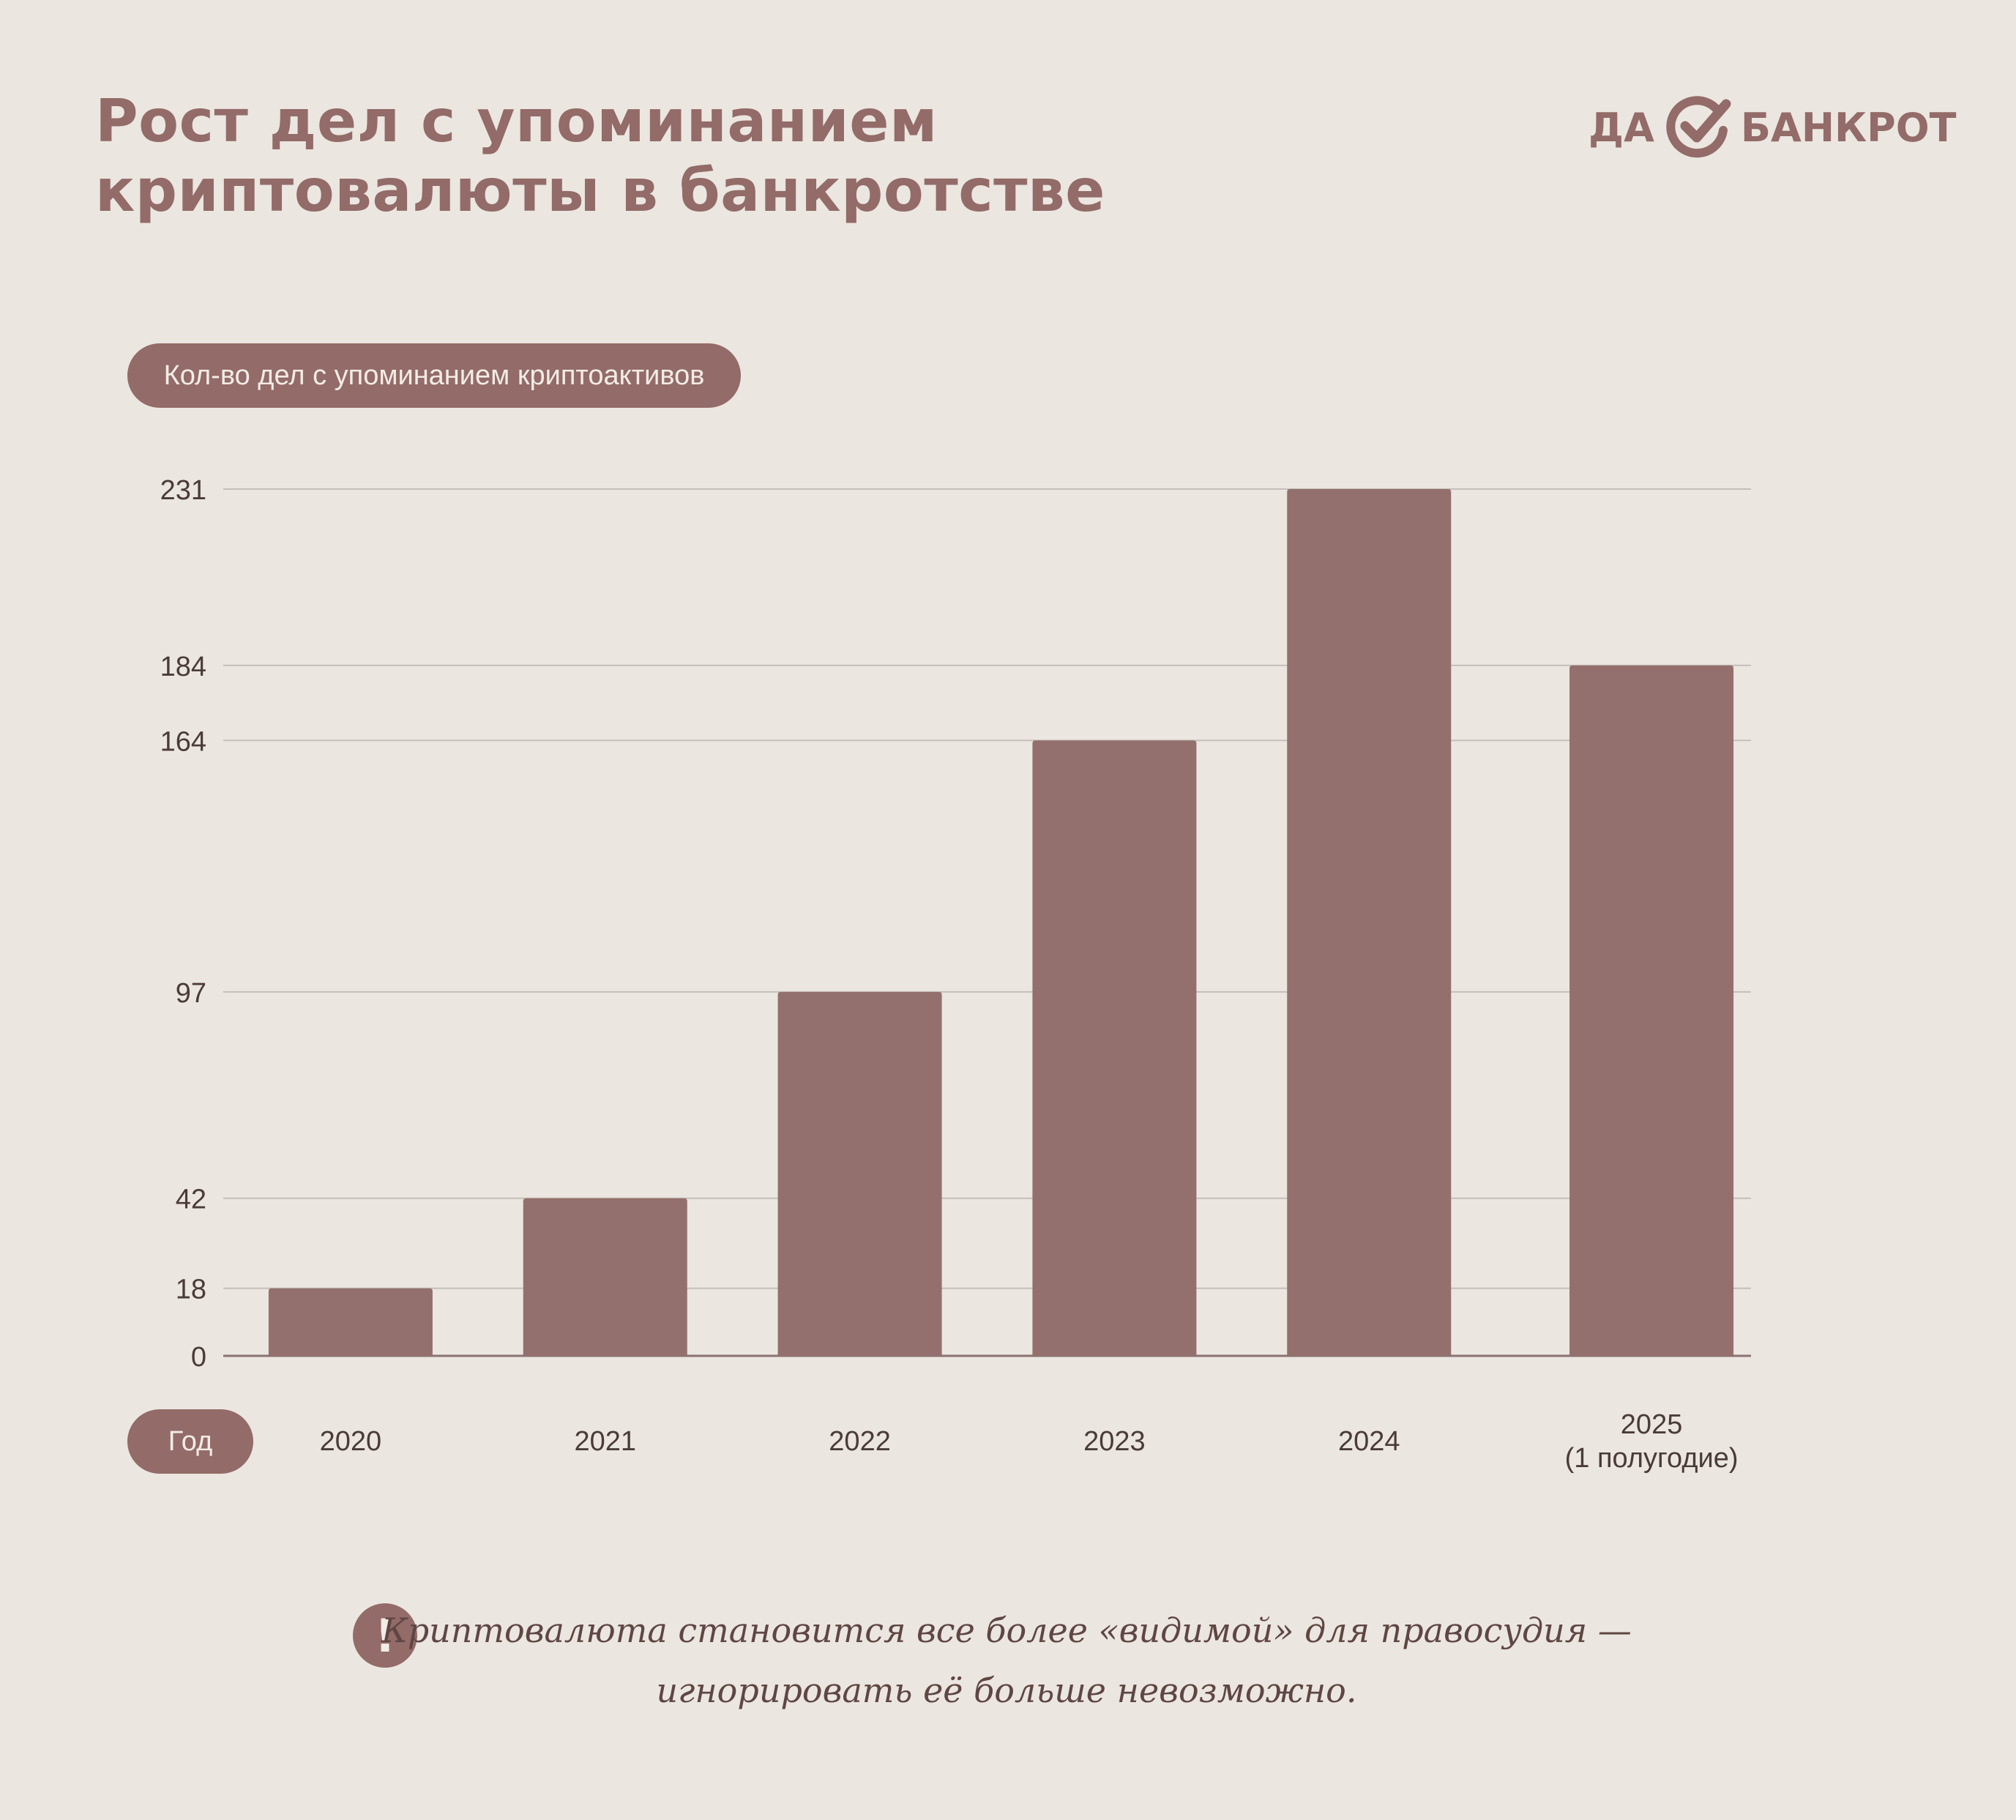 The height and width of the screenshot is (1820, 2016). Describe the element at coordinates (351, 1442) in the screenshot. I see `x-tick-label: 2020` at that location.